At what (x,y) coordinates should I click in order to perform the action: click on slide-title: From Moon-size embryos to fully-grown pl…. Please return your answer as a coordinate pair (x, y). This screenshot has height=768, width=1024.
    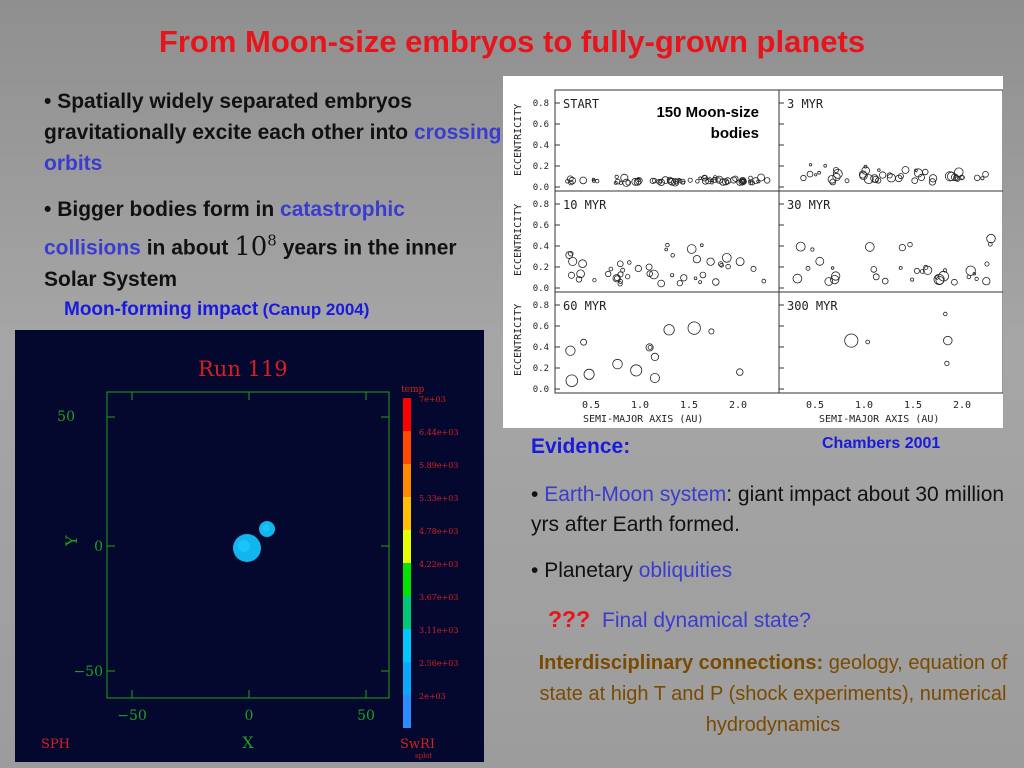
    Looking at the image, I should click on (512, 41).